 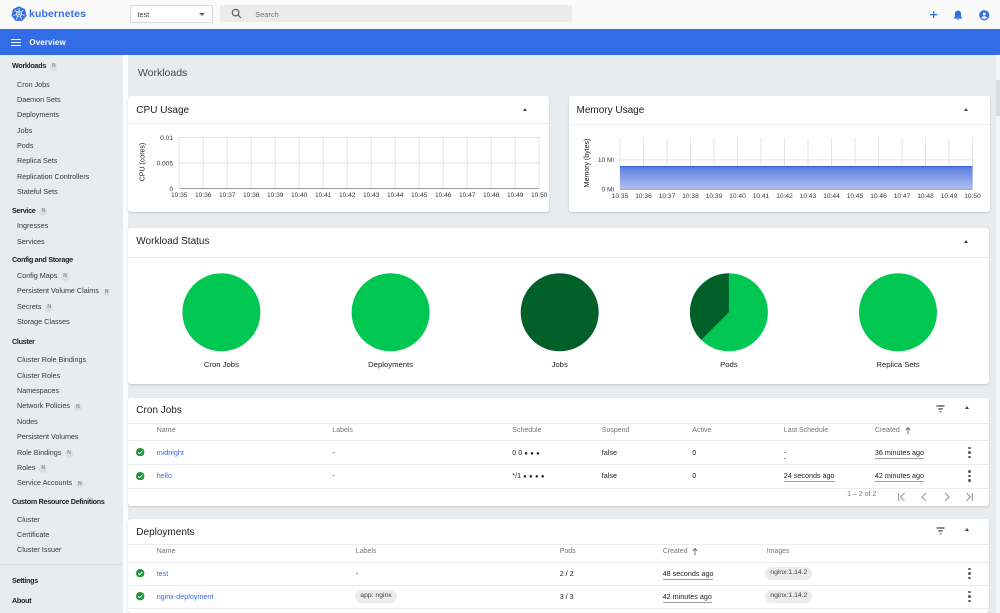 What do you see at coordinates (221, 364) in the screenshot?
I see `svg-text: Cron Jobs` at bounding box center [221, 364].